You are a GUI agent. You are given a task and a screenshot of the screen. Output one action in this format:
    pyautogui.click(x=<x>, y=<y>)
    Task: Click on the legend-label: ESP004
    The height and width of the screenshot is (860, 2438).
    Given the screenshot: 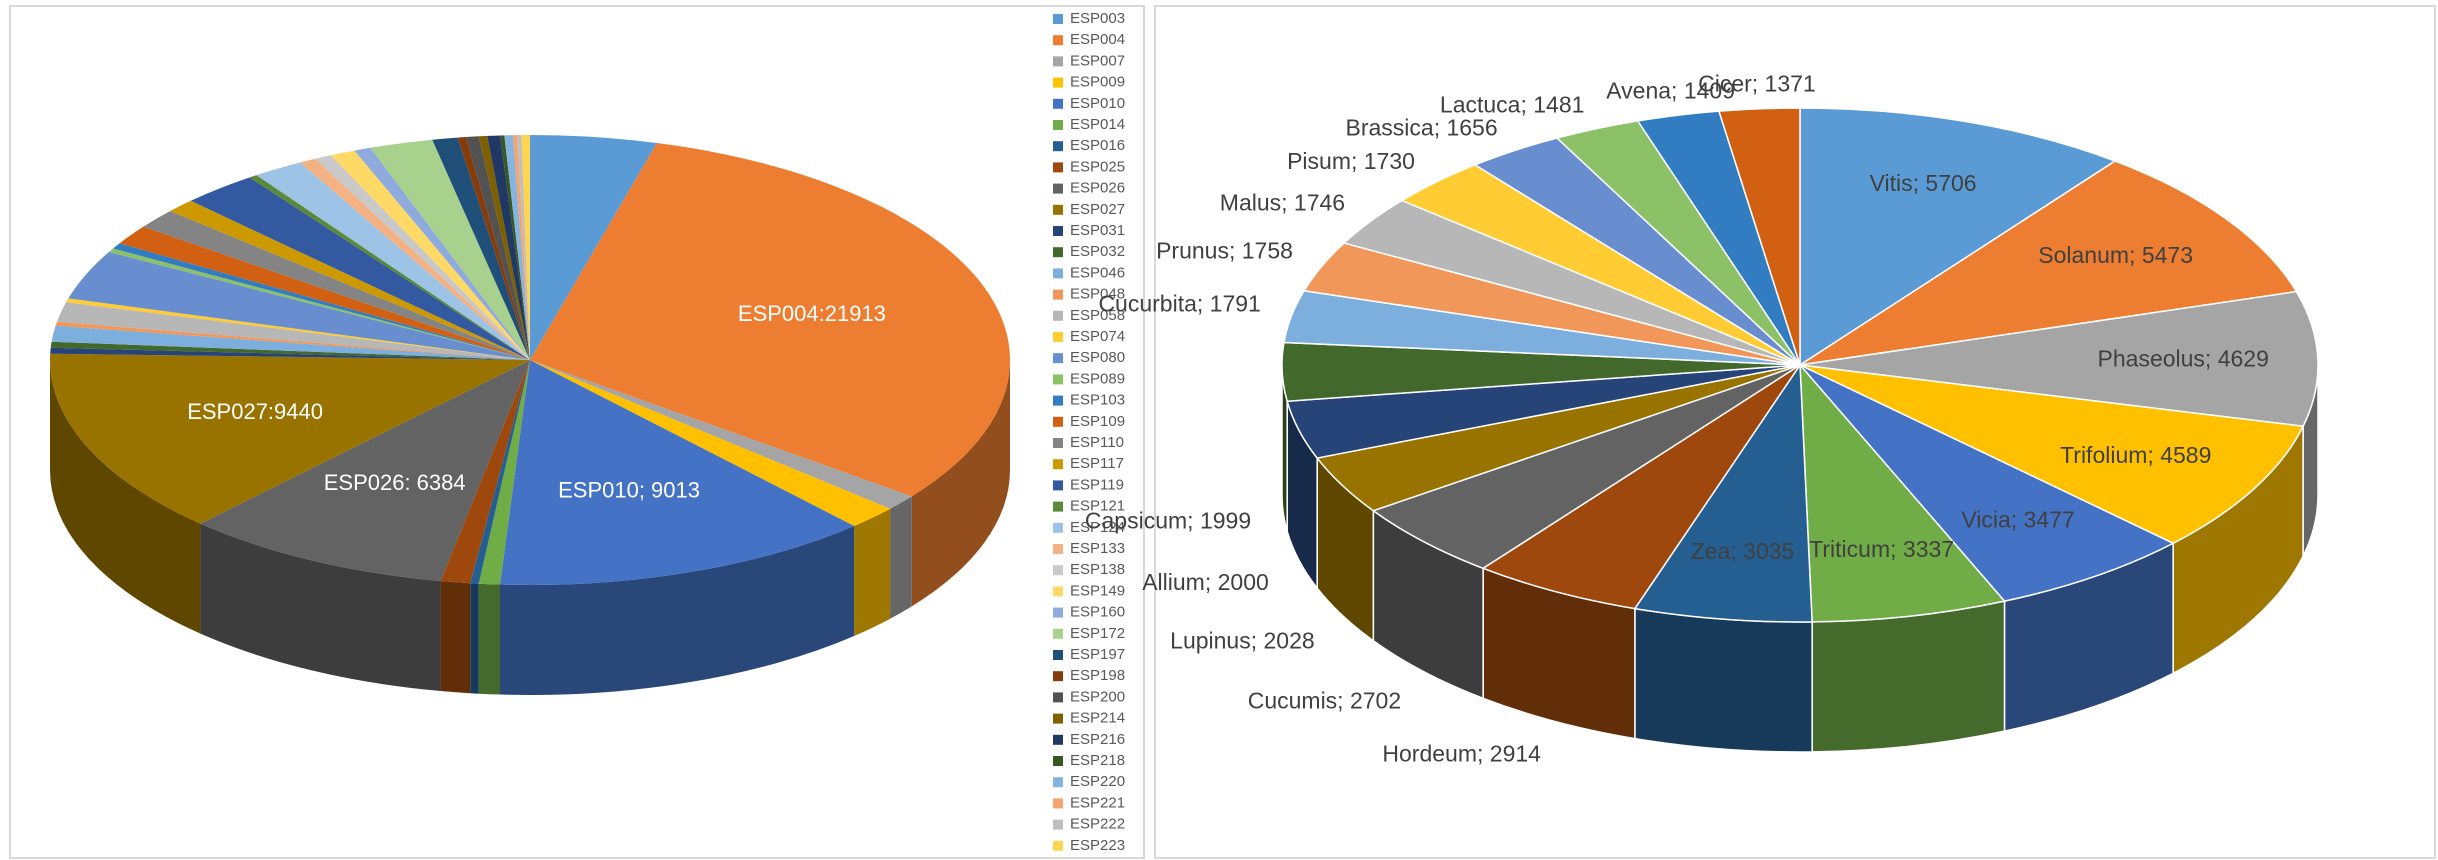 What is the action you would take?
    pyautogui.click(x=1097, y=39)
    